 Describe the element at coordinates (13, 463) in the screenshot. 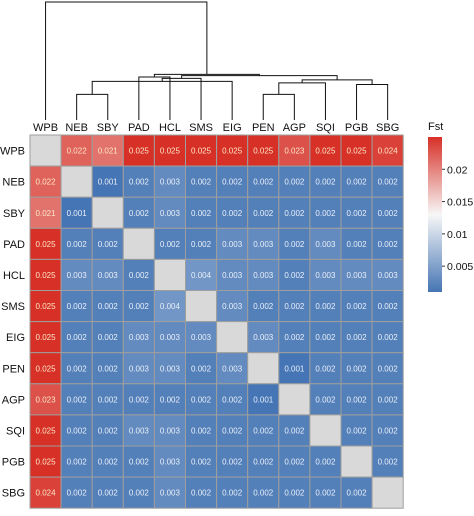

I see `row-label: PGB` at that location.